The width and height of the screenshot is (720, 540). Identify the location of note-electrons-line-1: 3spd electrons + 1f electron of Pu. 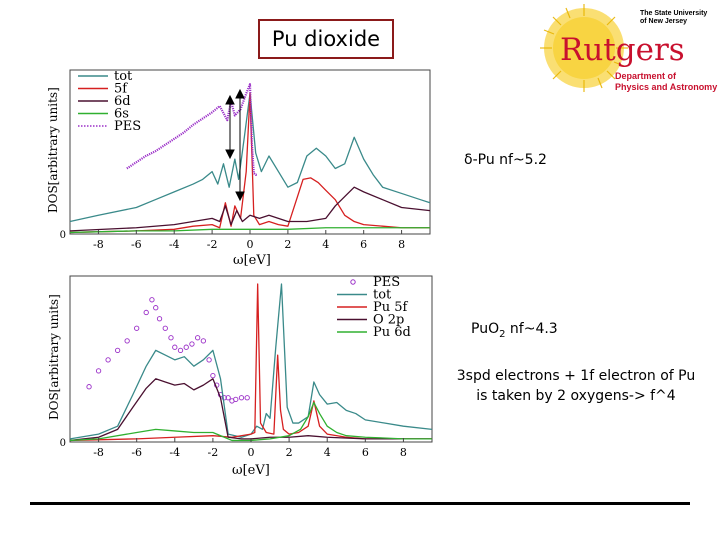
(576, 376).